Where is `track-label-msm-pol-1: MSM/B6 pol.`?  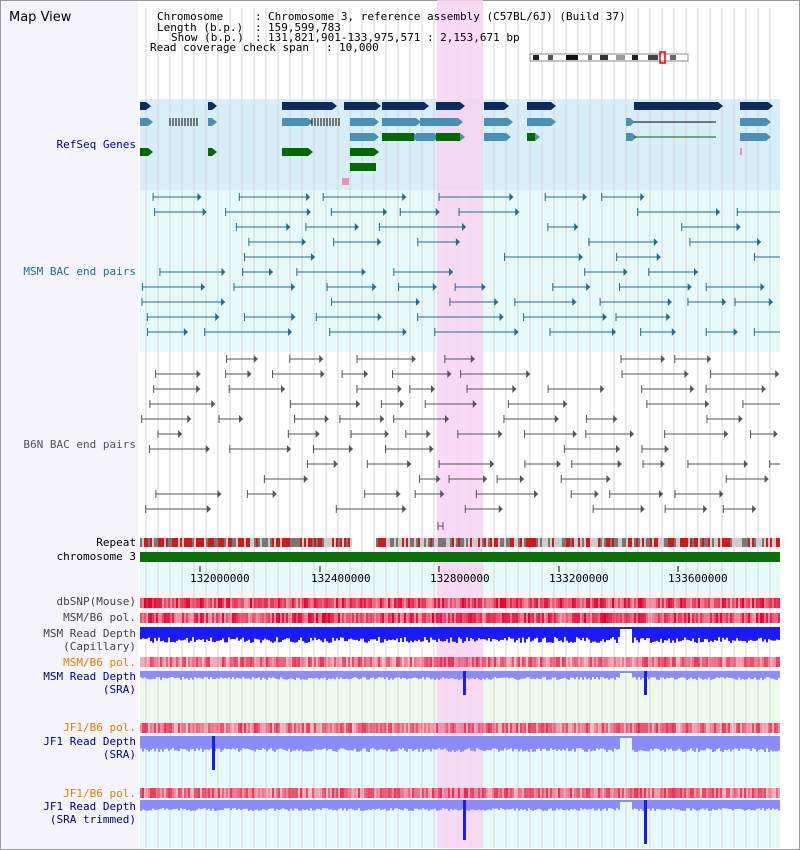
track-label-msm-pol-1: MSM/B6 pol. is located at coordinates (99, 617).